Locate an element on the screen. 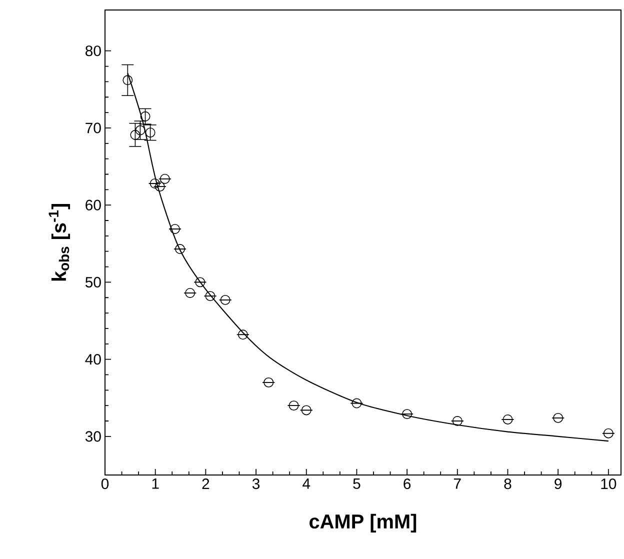 This screenshot has width=624, height=559. x-tick-label: 3 is located at coordinates (256, 484).